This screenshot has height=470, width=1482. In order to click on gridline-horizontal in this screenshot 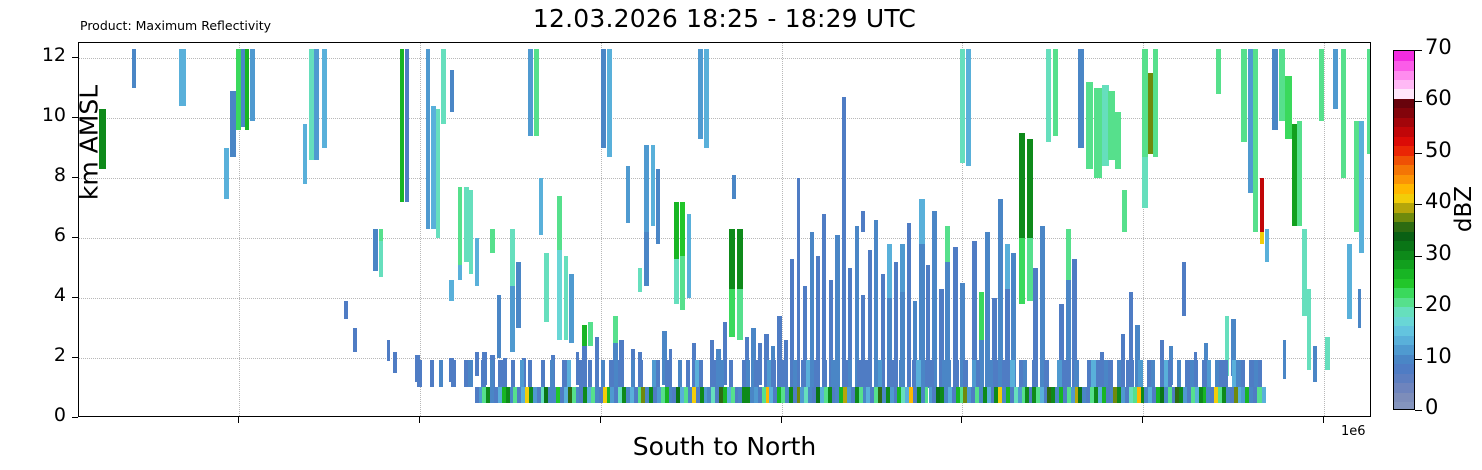, I will do `click(724, 58)`.